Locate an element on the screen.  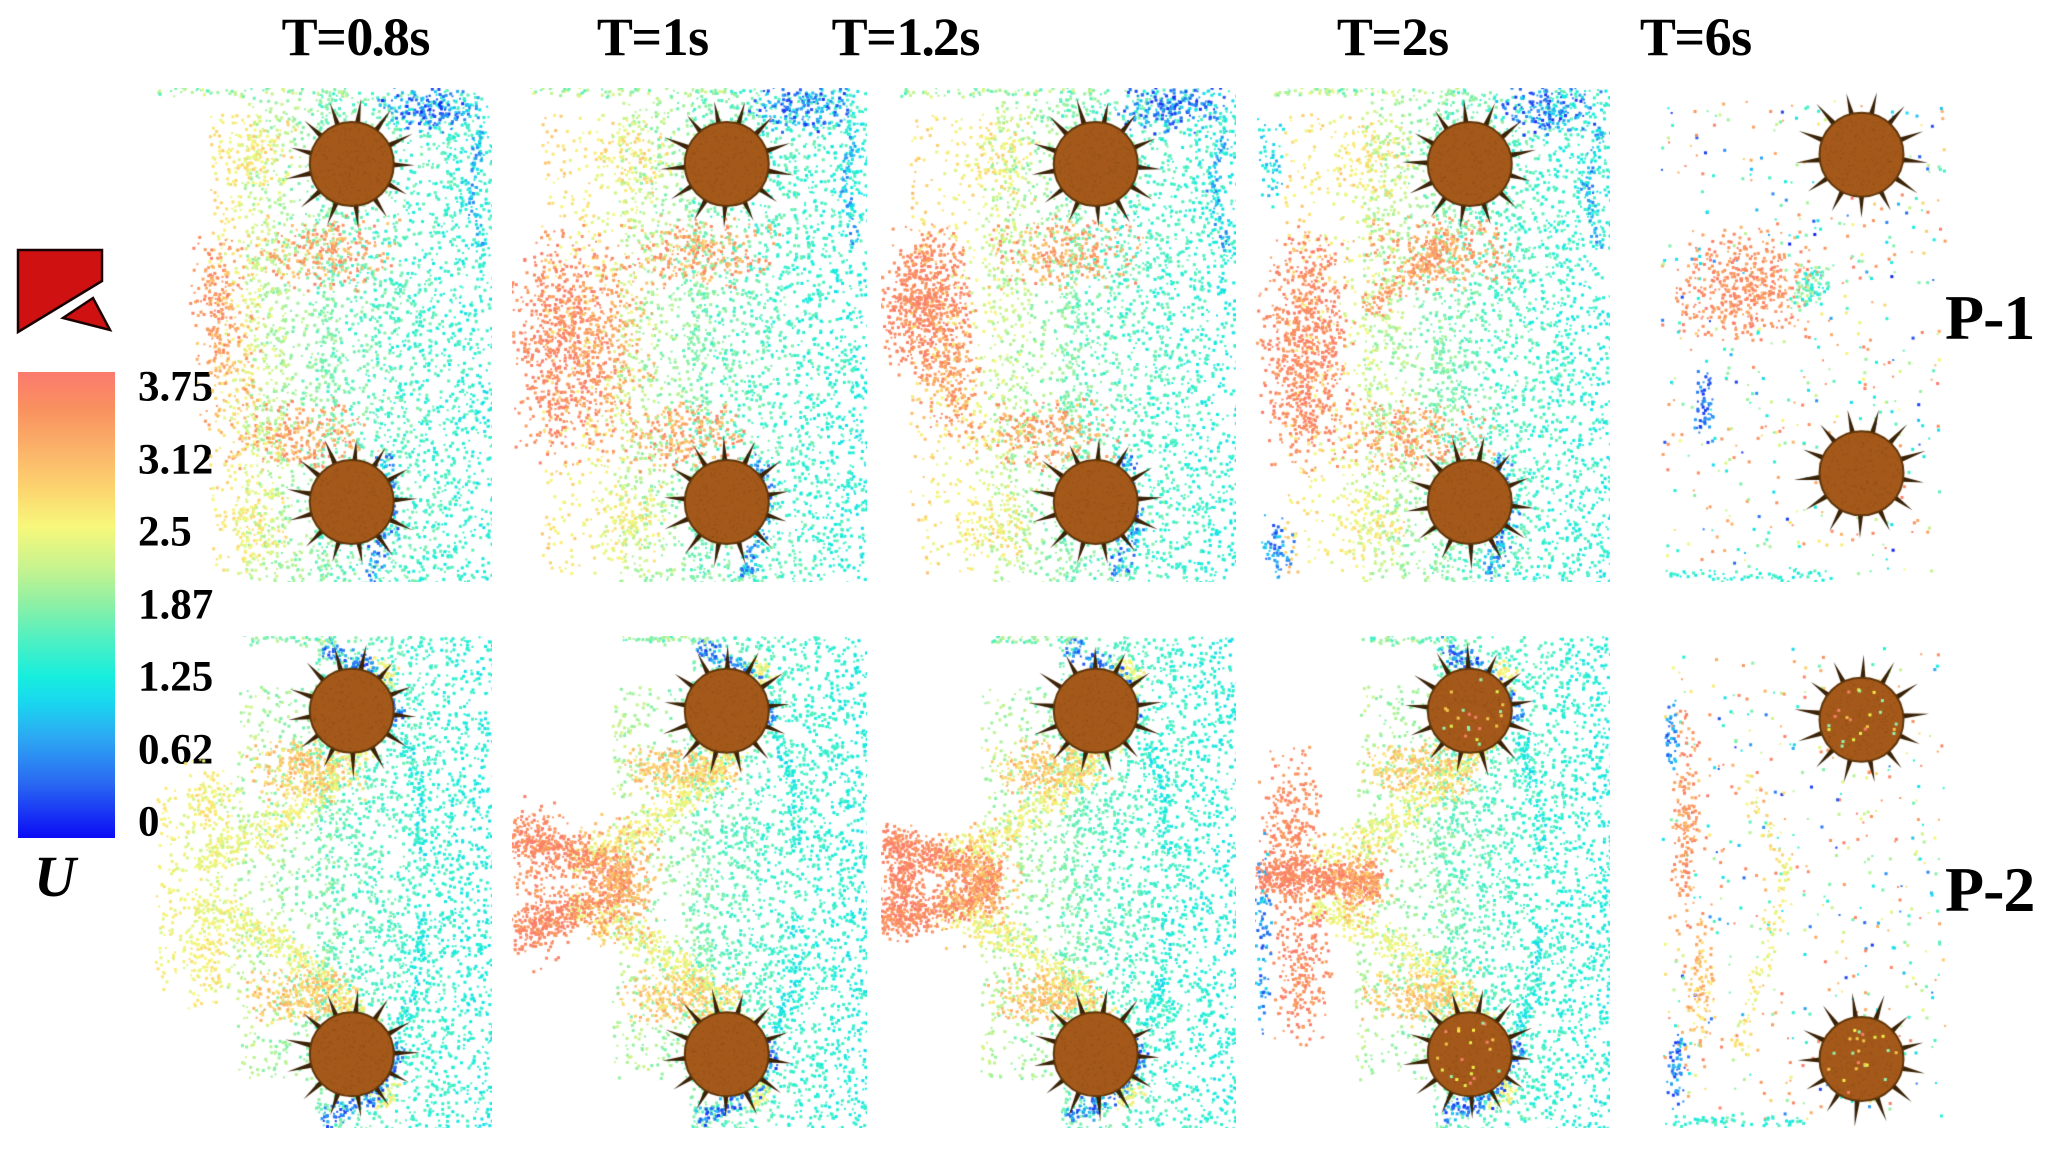
column-header-t1s: T = 1 s is located at coordinates (652, 37).